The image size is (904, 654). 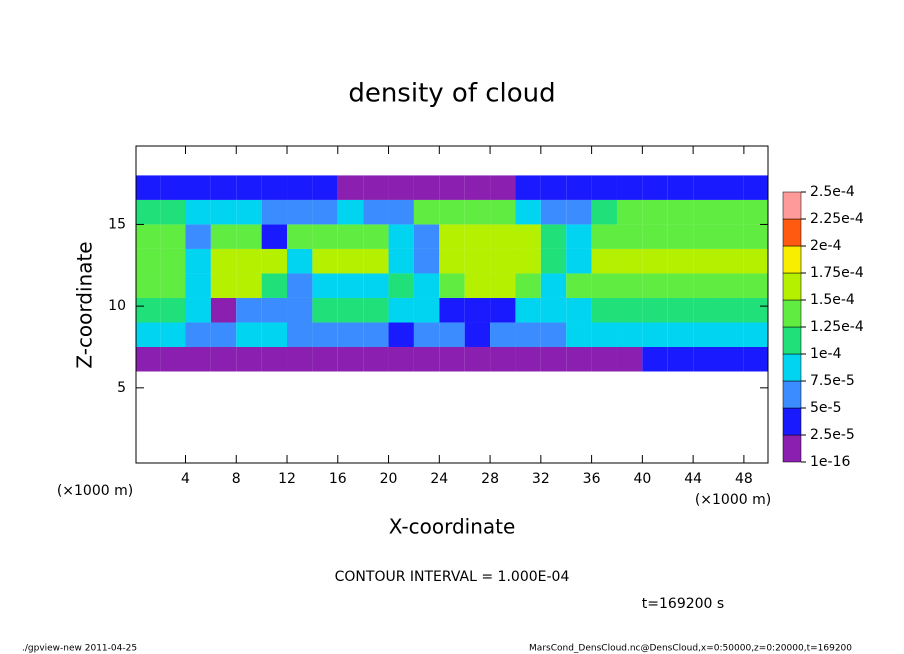 What do you see at coordinates (830, 462) in the screenshot?
I see `colorbar-label: 1e-16` at bounding box center [830, 462].